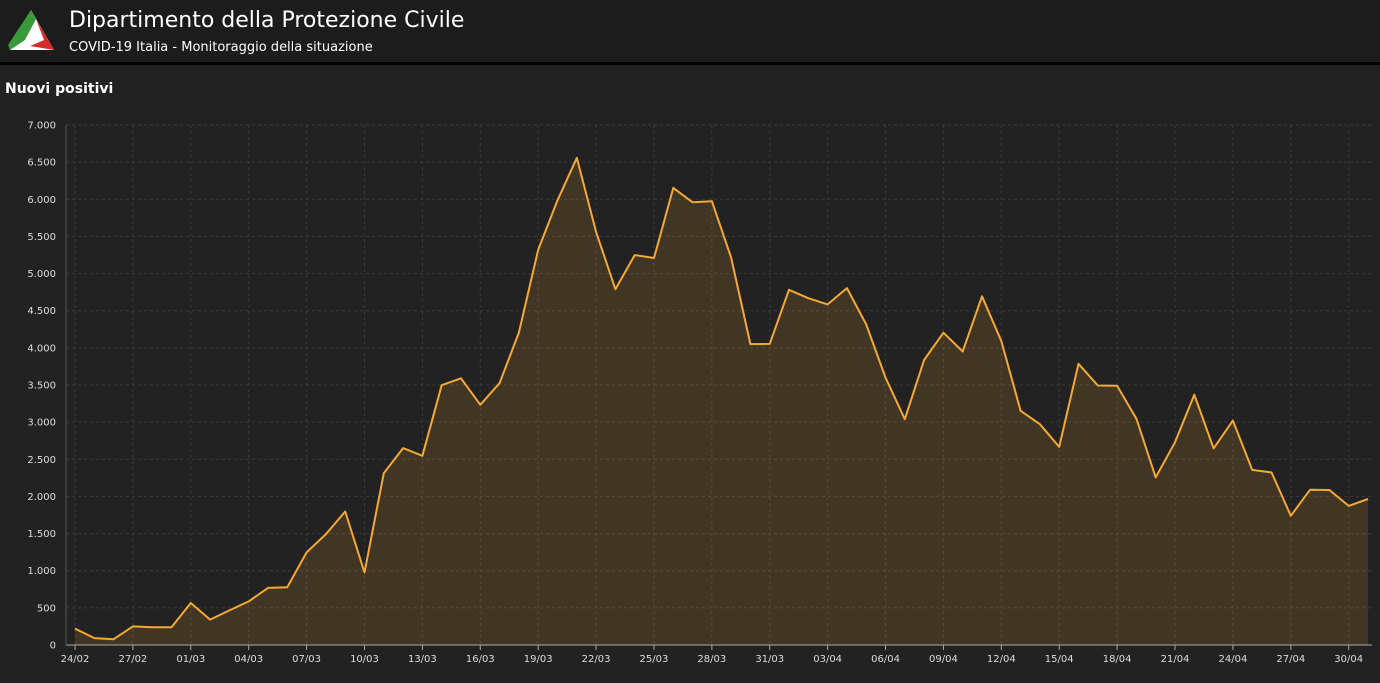  I want to click on x-tick-label: 18/04, so click(1117, 659).